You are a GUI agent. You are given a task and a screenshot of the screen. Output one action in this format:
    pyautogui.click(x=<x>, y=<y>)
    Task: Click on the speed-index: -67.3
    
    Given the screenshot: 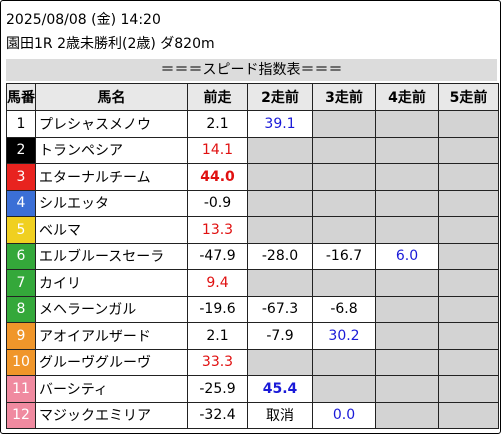 What is the action you would take?
    pyautogui.click(x=280, y=309)
    